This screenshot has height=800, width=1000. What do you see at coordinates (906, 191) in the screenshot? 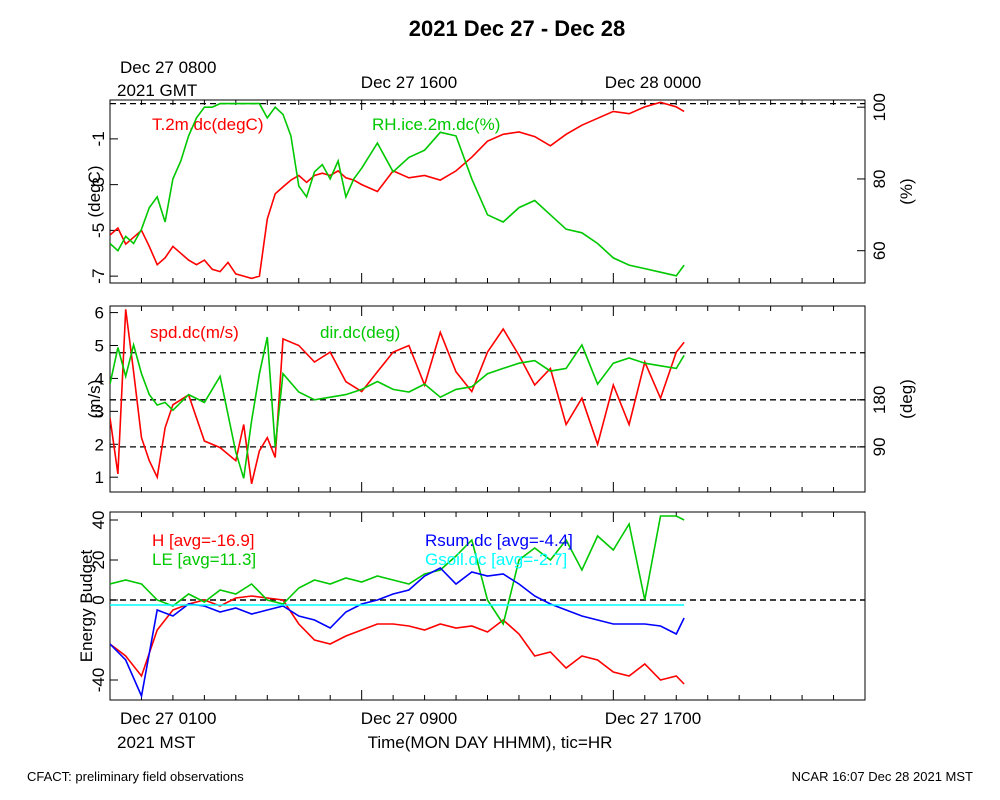
I see `right-axis-title: (%)` at bounding box center [906, 191].